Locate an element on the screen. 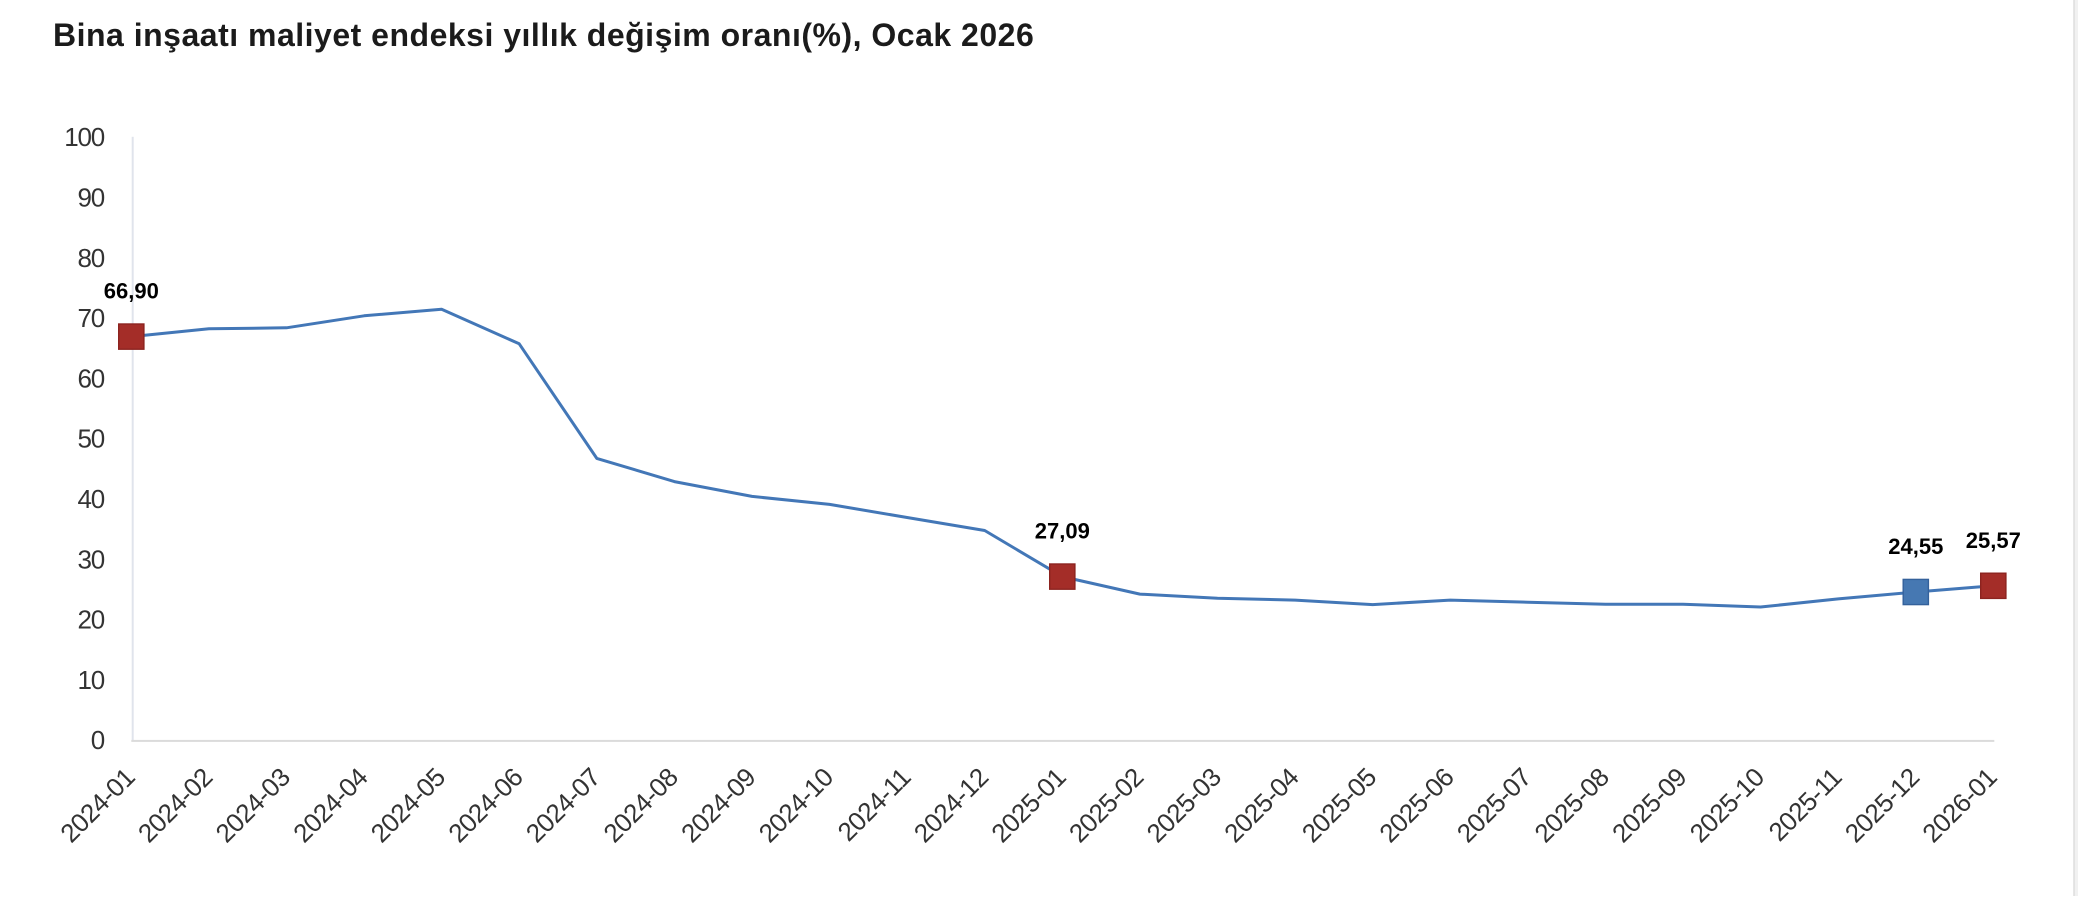 The height and width of the screenshot is (901, 2078). svg-text: 30 is located at coordinates (90, 559).